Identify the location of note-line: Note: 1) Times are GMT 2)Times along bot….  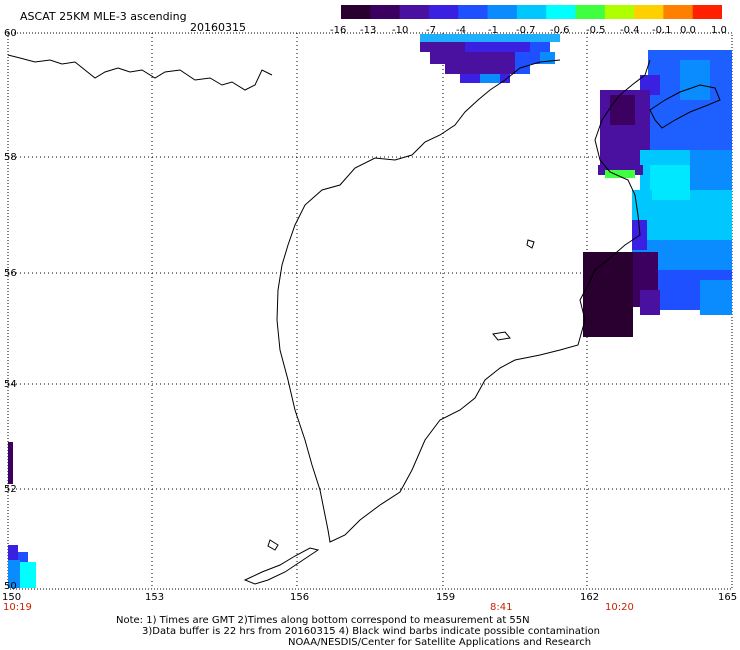
(323, 620).